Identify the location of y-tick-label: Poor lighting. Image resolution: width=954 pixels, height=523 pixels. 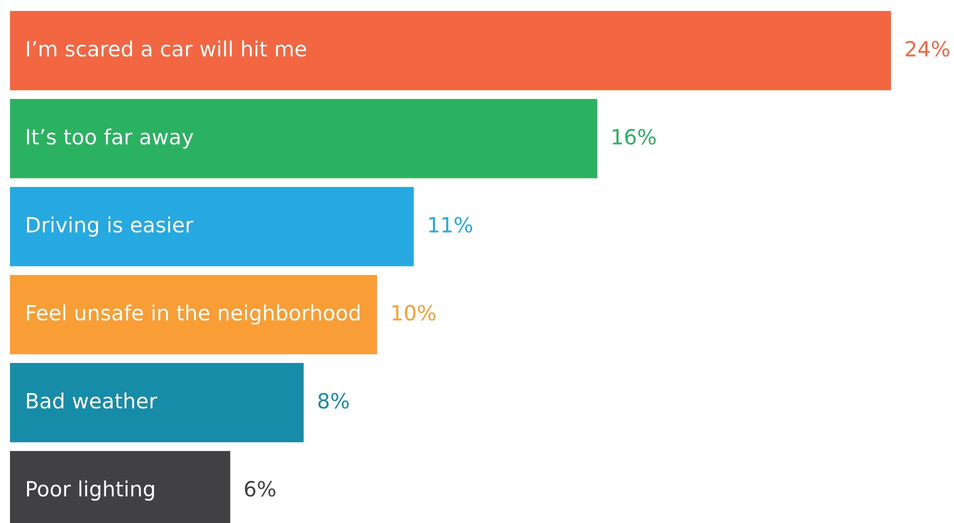
(90, 490).